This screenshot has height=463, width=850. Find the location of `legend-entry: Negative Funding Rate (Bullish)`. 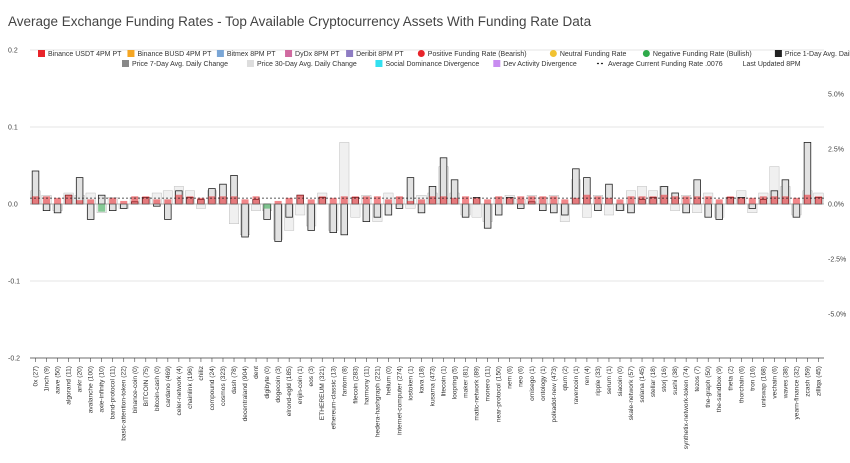

legend-entry: Negative Funding Rate (Bullish) is located at coordinates (702, 54).